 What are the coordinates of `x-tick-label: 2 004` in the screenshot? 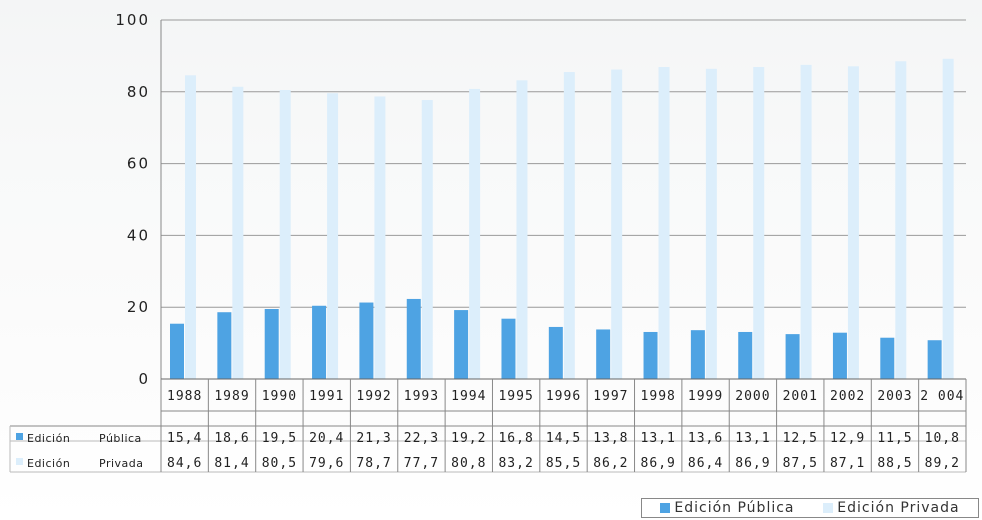 It's located at (942, 396).